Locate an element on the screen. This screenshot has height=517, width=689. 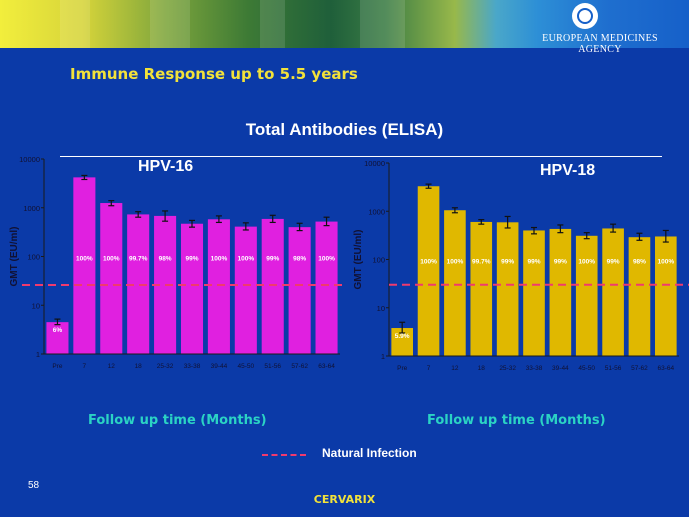
chart-title: Total Antibodies (ELISA) is located at coordinates (344, 129).